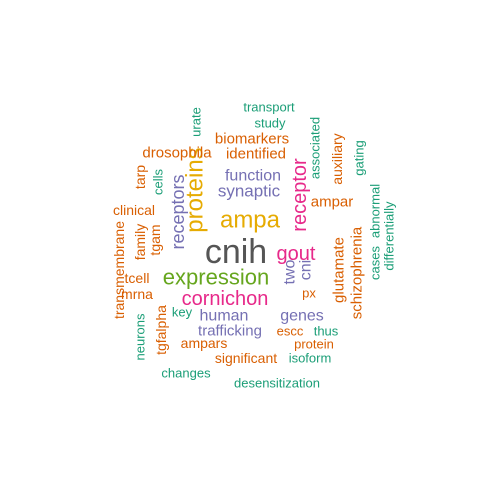 This screenshot has width=480, height=480. Describe the element at coordinates (359, 157) in the screenshot. I see `word-gating: gating` at that location.